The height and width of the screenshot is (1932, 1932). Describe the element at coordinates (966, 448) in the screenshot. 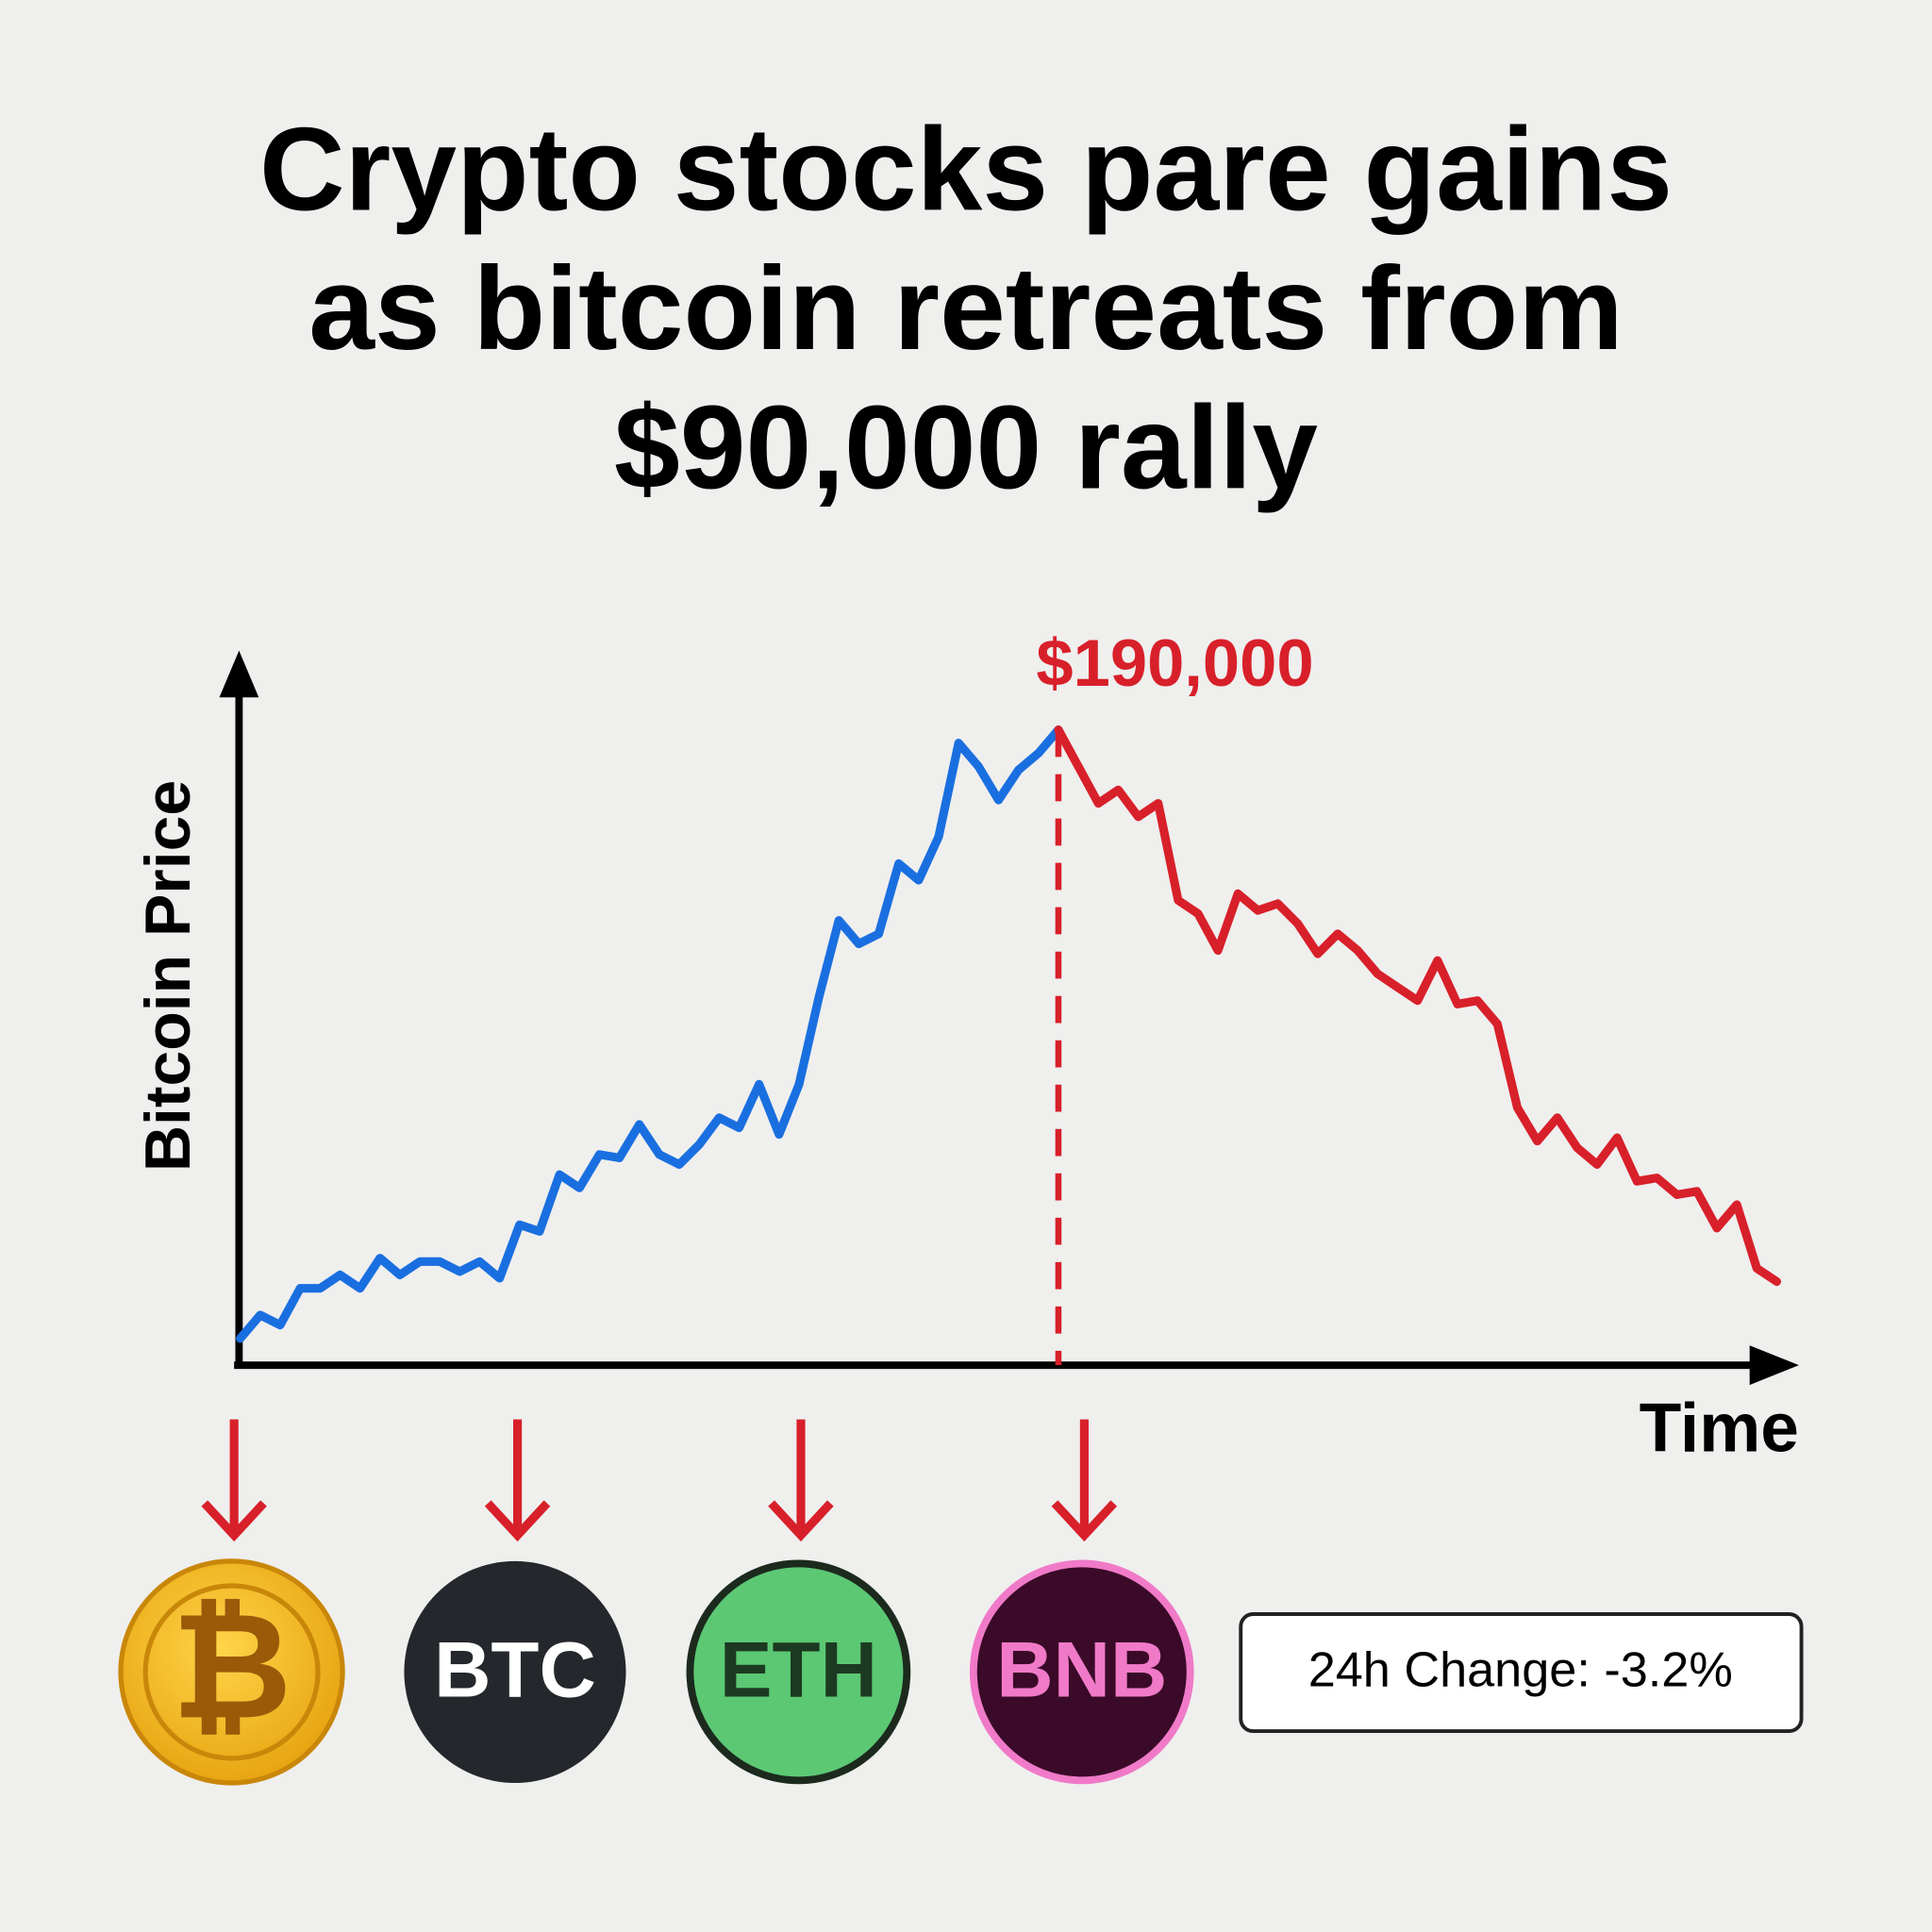

I see `title-line: $90,000 rally` at that location.